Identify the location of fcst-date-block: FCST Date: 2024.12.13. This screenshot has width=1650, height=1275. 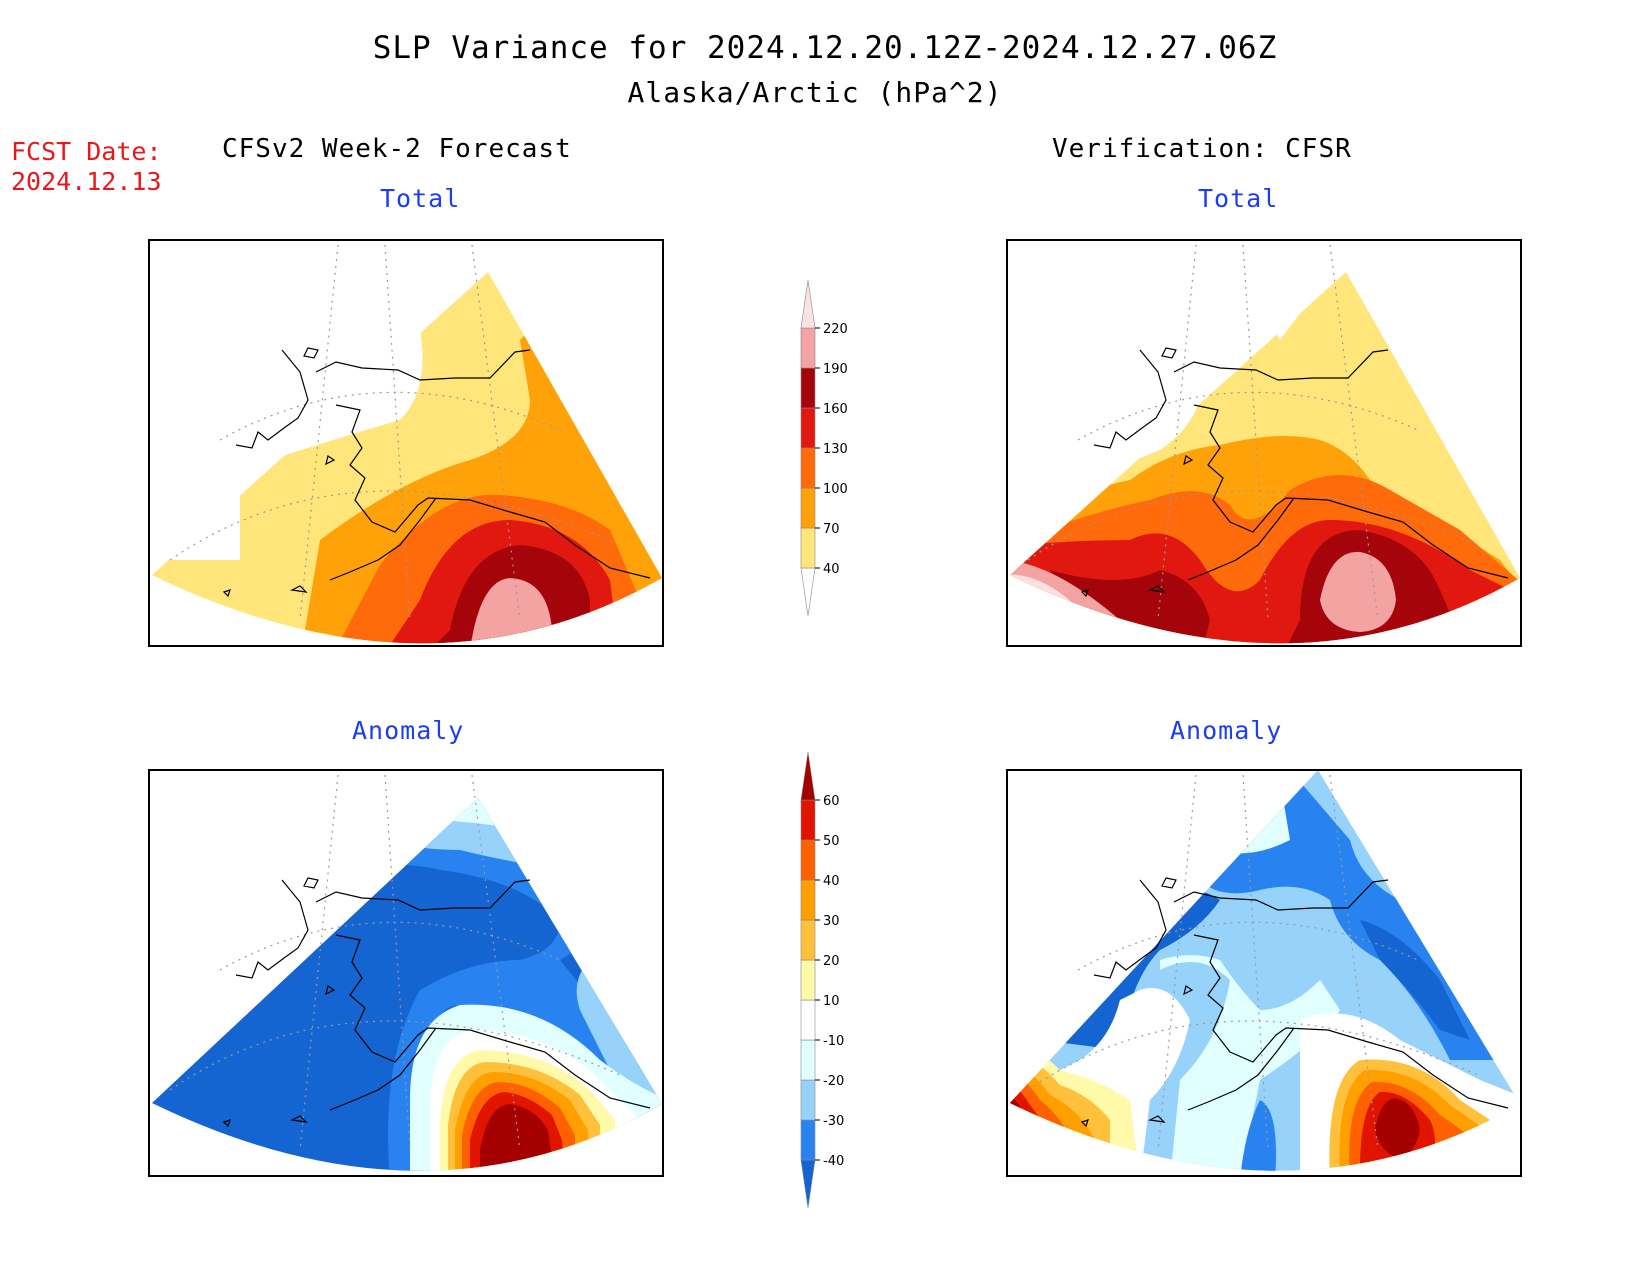
(86, 167).